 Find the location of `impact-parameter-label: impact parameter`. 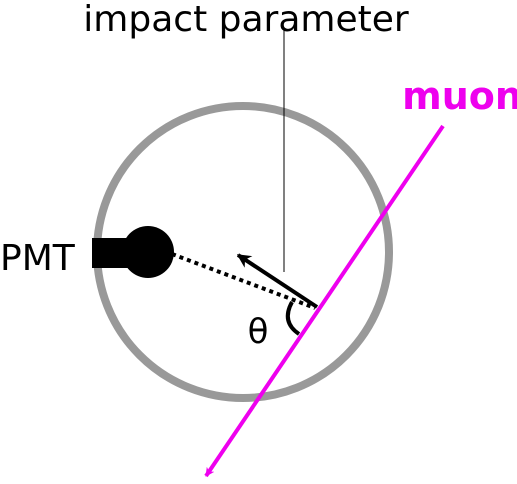

impact-parameter-label: impact parameter is located at coordinates (246, 20).